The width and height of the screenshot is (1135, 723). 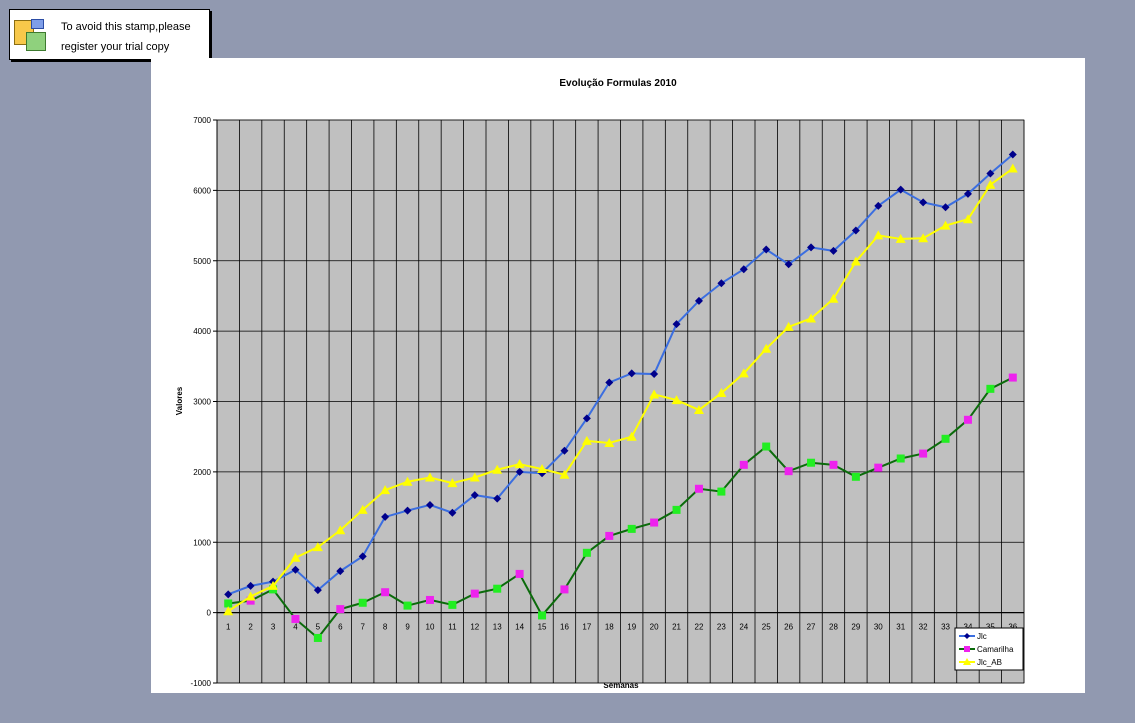 I want to click on x-tick-label: 11, so click(x=452, y=627).